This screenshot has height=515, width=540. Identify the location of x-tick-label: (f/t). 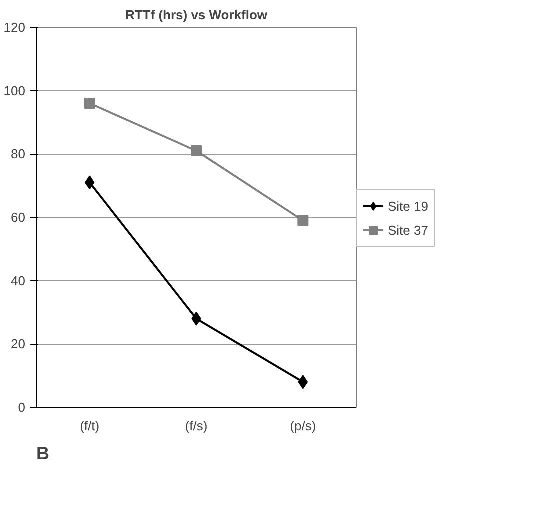
(90, 426).